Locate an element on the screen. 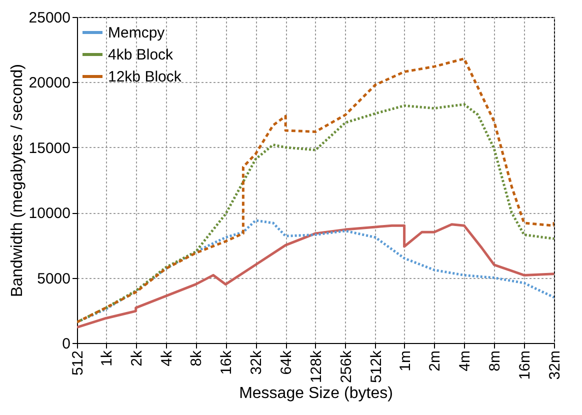 This screenshot has height=415, width=582. x-tick-label: 16m is located at coordinates (525, 365).